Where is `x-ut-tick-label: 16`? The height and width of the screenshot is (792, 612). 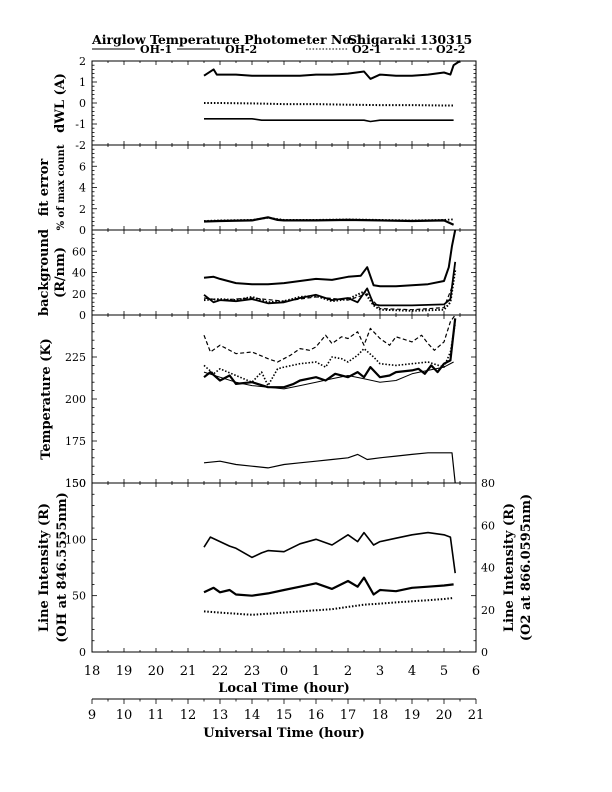 x-ut-tick-label: 16 is located at coordinates (316, 715).